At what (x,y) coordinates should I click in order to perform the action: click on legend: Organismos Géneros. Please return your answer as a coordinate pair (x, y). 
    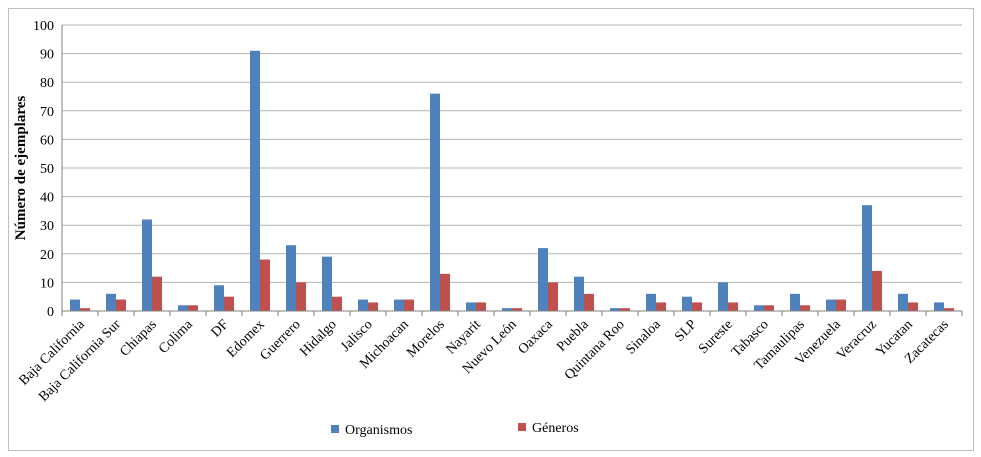
    Looking at the image, I should click on (455, 429).